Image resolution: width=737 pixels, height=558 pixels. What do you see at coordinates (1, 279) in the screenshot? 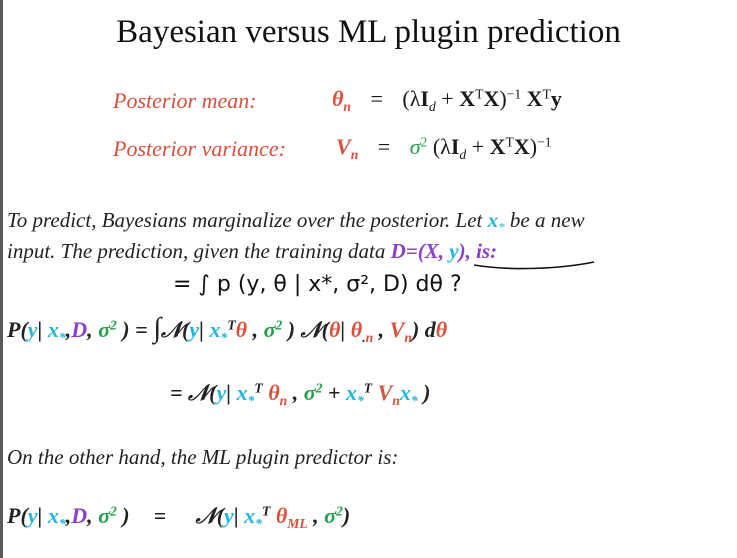
I see `screen-edge` at bounding box center [1, 279].